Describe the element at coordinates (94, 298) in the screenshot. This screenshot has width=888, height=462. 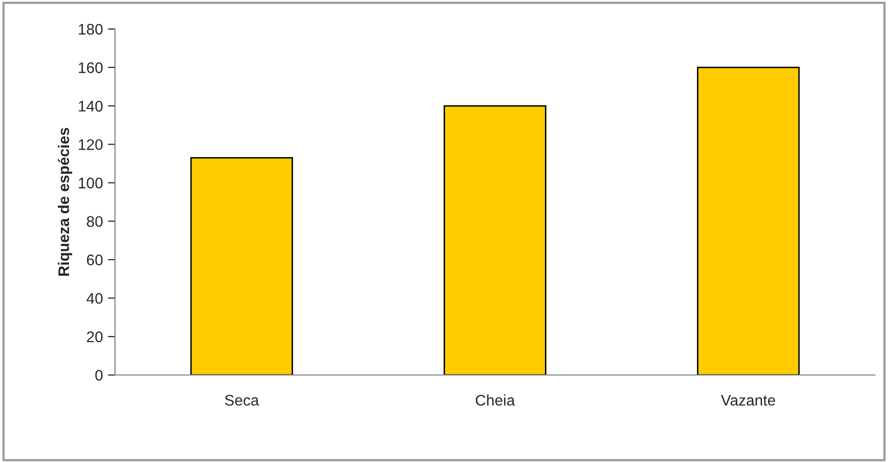
I see `y-tick-label: 40` at that location.